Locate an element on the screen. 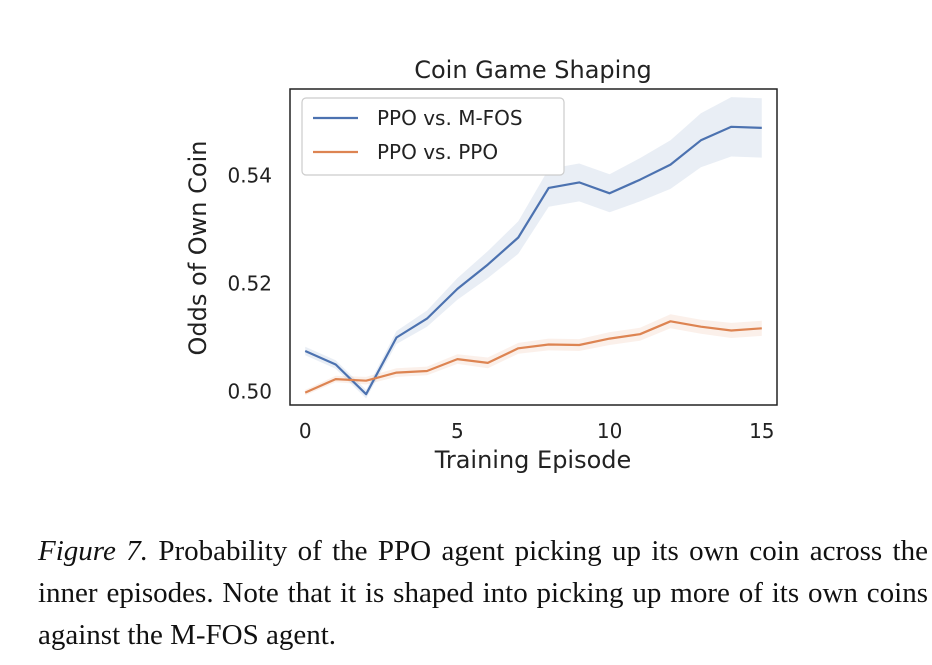 This screenshot has width=932, height=665. legend: PPO vs. M-FOS PPO vs. PPO is located at coordinates (433, 136).